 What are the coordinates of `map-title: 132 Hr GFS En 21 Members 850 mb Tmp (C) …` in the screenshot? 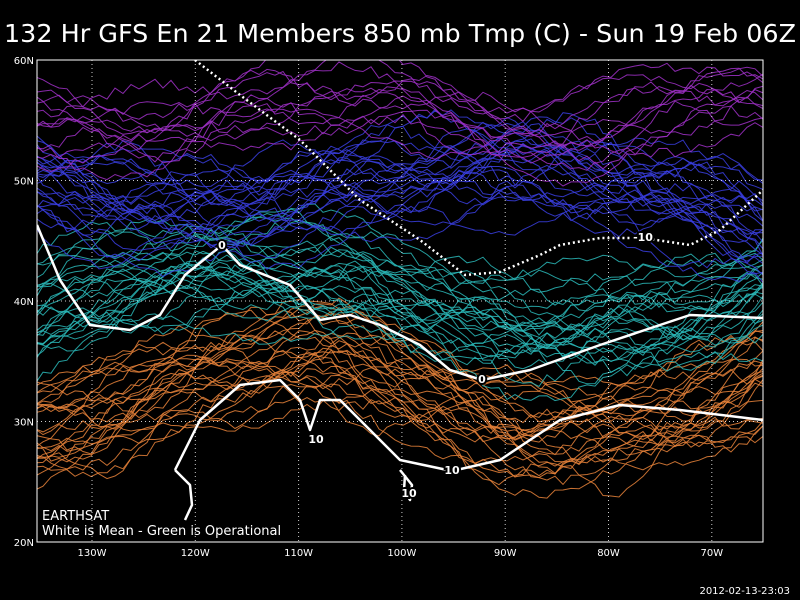 It's located at (400, 33).